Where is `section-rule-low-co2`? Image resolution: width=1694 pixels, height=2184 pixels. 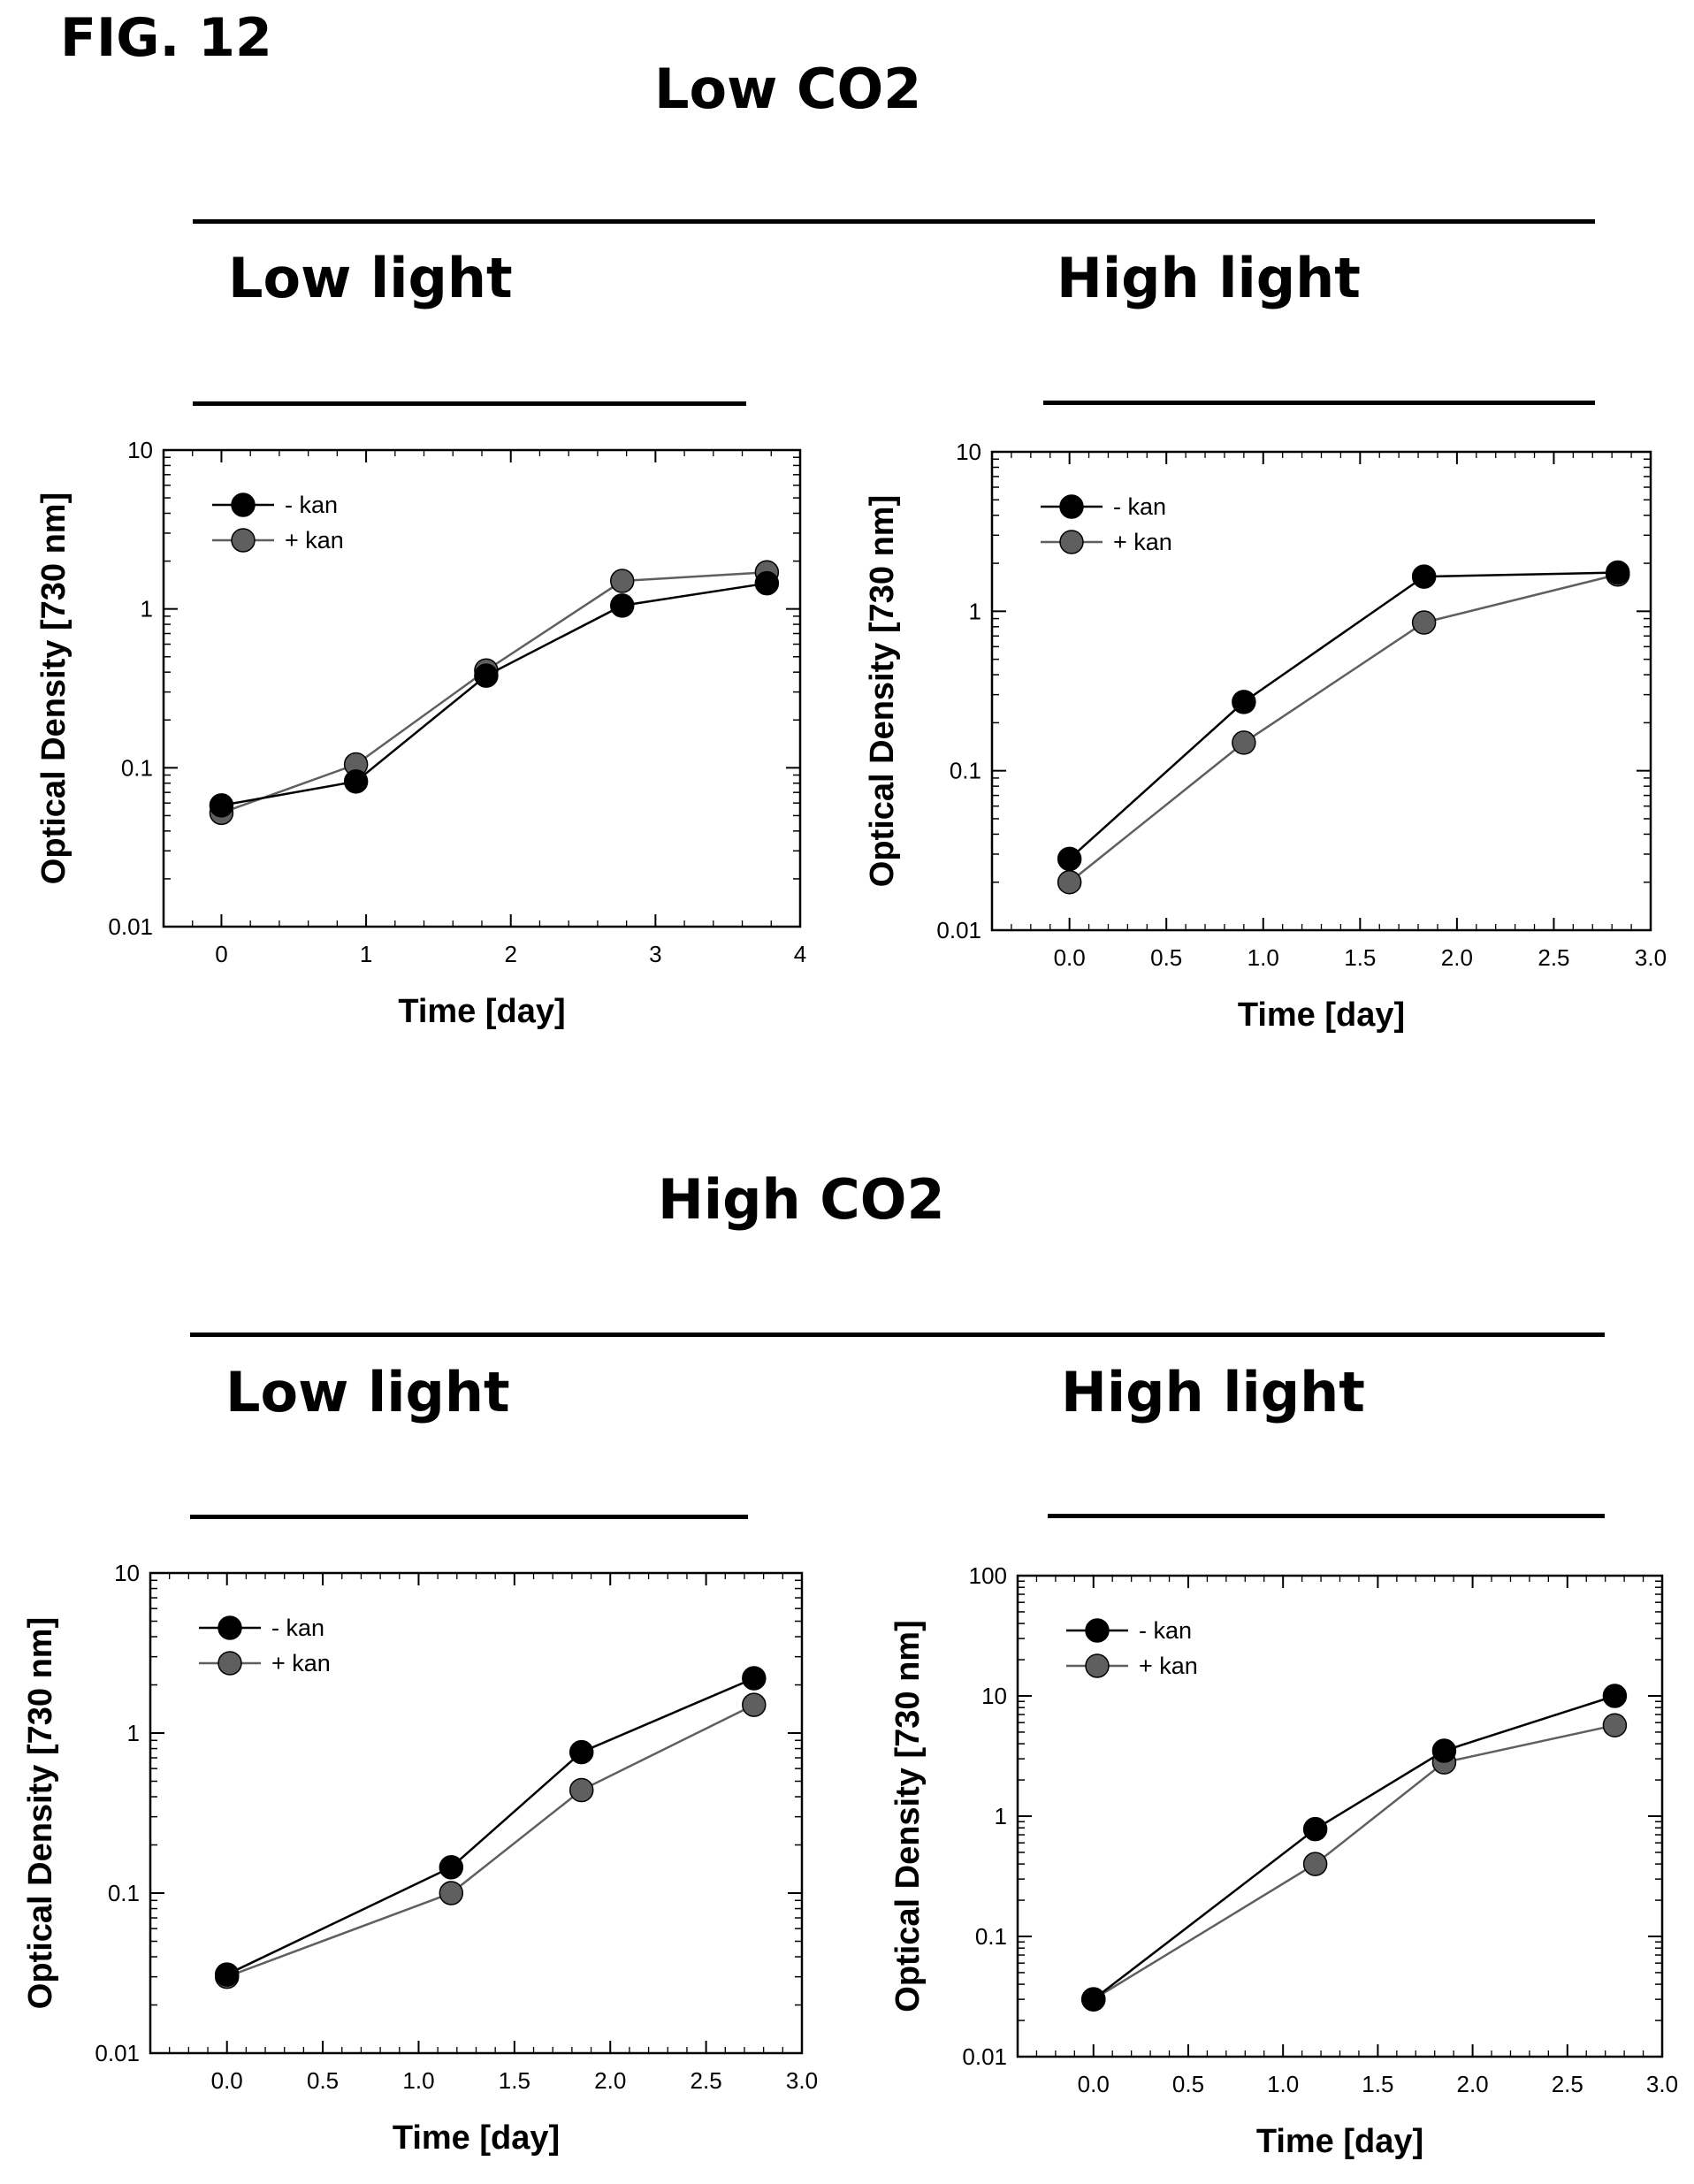 section-rule-low-co2 is located at coordinates (894, 221).